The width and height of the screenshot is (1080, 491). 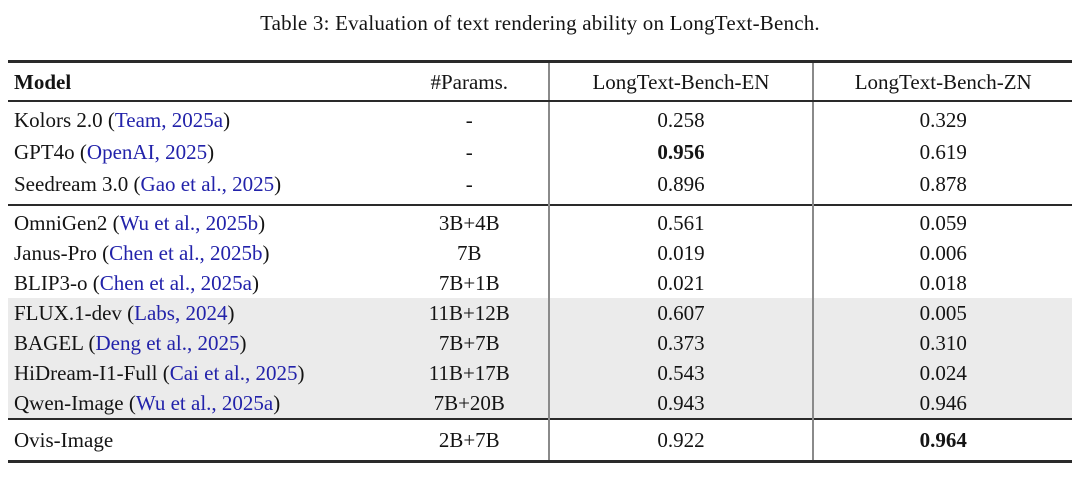 What do you see at coordinates (204, 403) in the screenshot?
I see `citation-link: Wu et al., 2025a` at bounding box center [204, 403].